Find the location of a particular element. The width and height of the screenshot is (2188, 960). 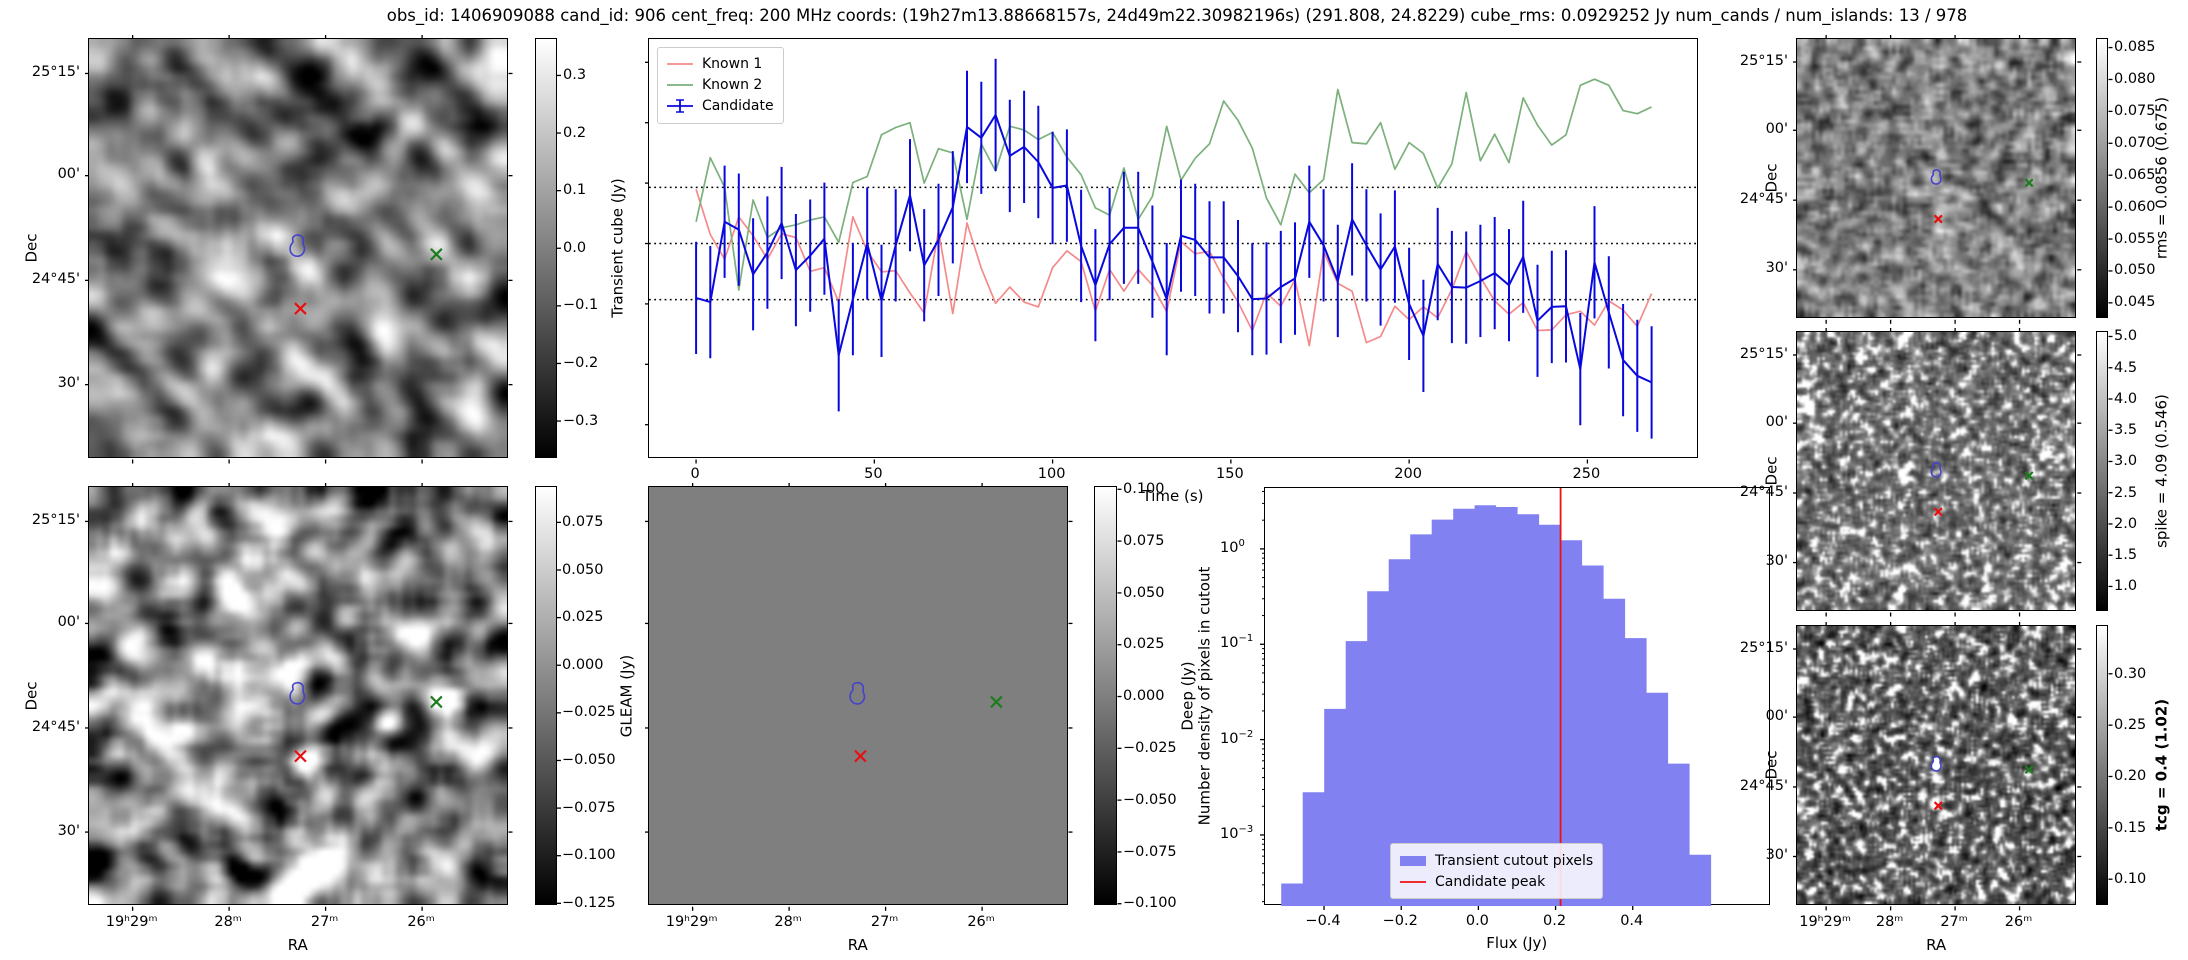

panel-tcg-map is located at coordinates (1937, 766).